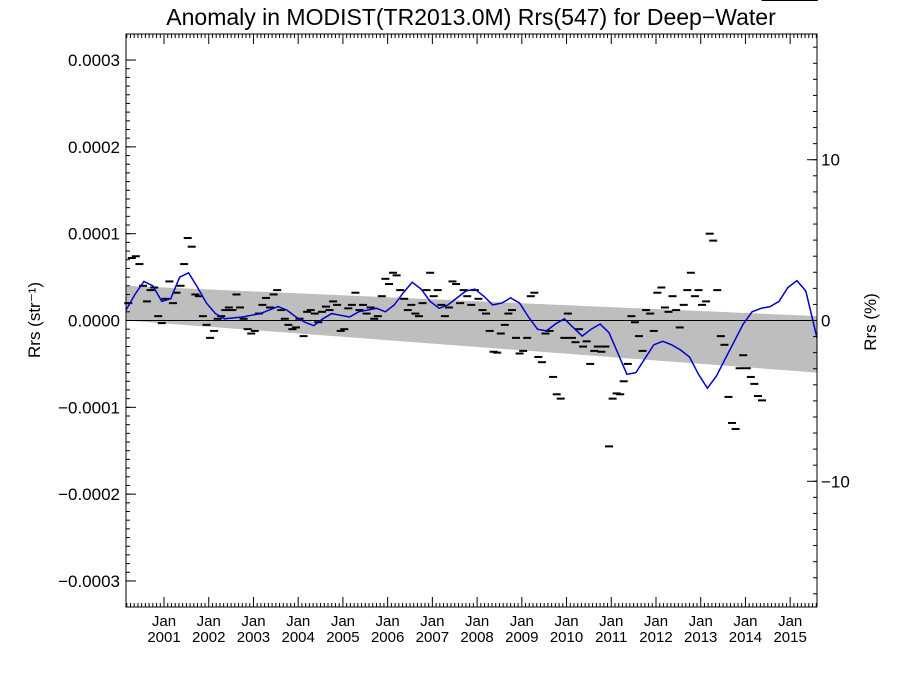  Describe the element at coordinates (825, 321) in the screenshot. I see `right-tick-label: 0` at that location.